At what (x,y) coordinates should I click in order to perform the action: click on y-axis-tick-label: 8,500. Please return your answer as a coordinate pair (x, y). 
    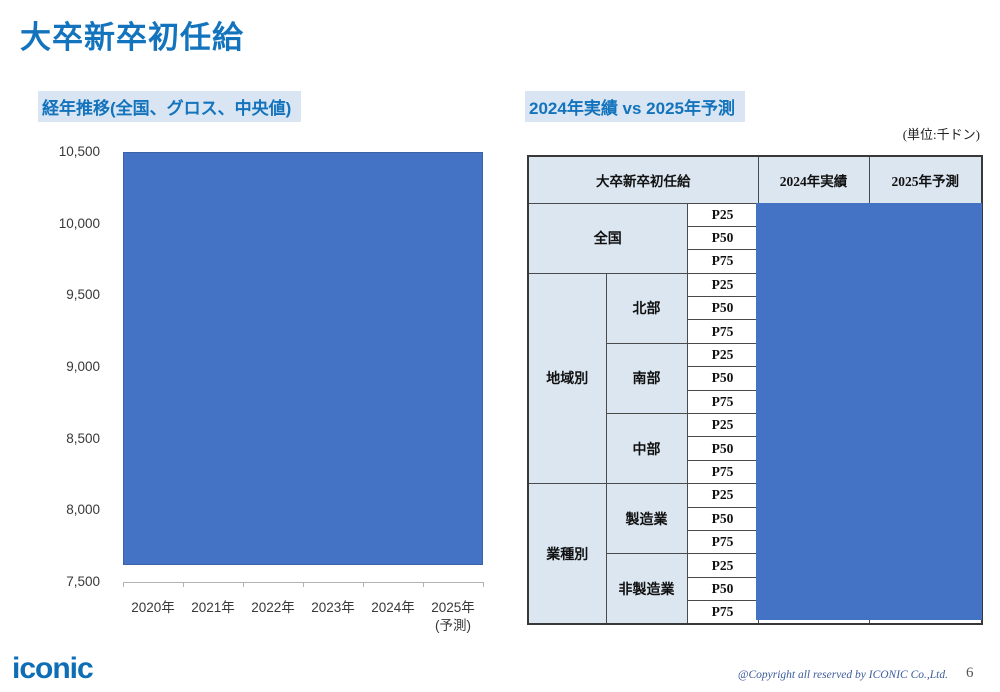
    Looking at the image, I should click on (83, 438).